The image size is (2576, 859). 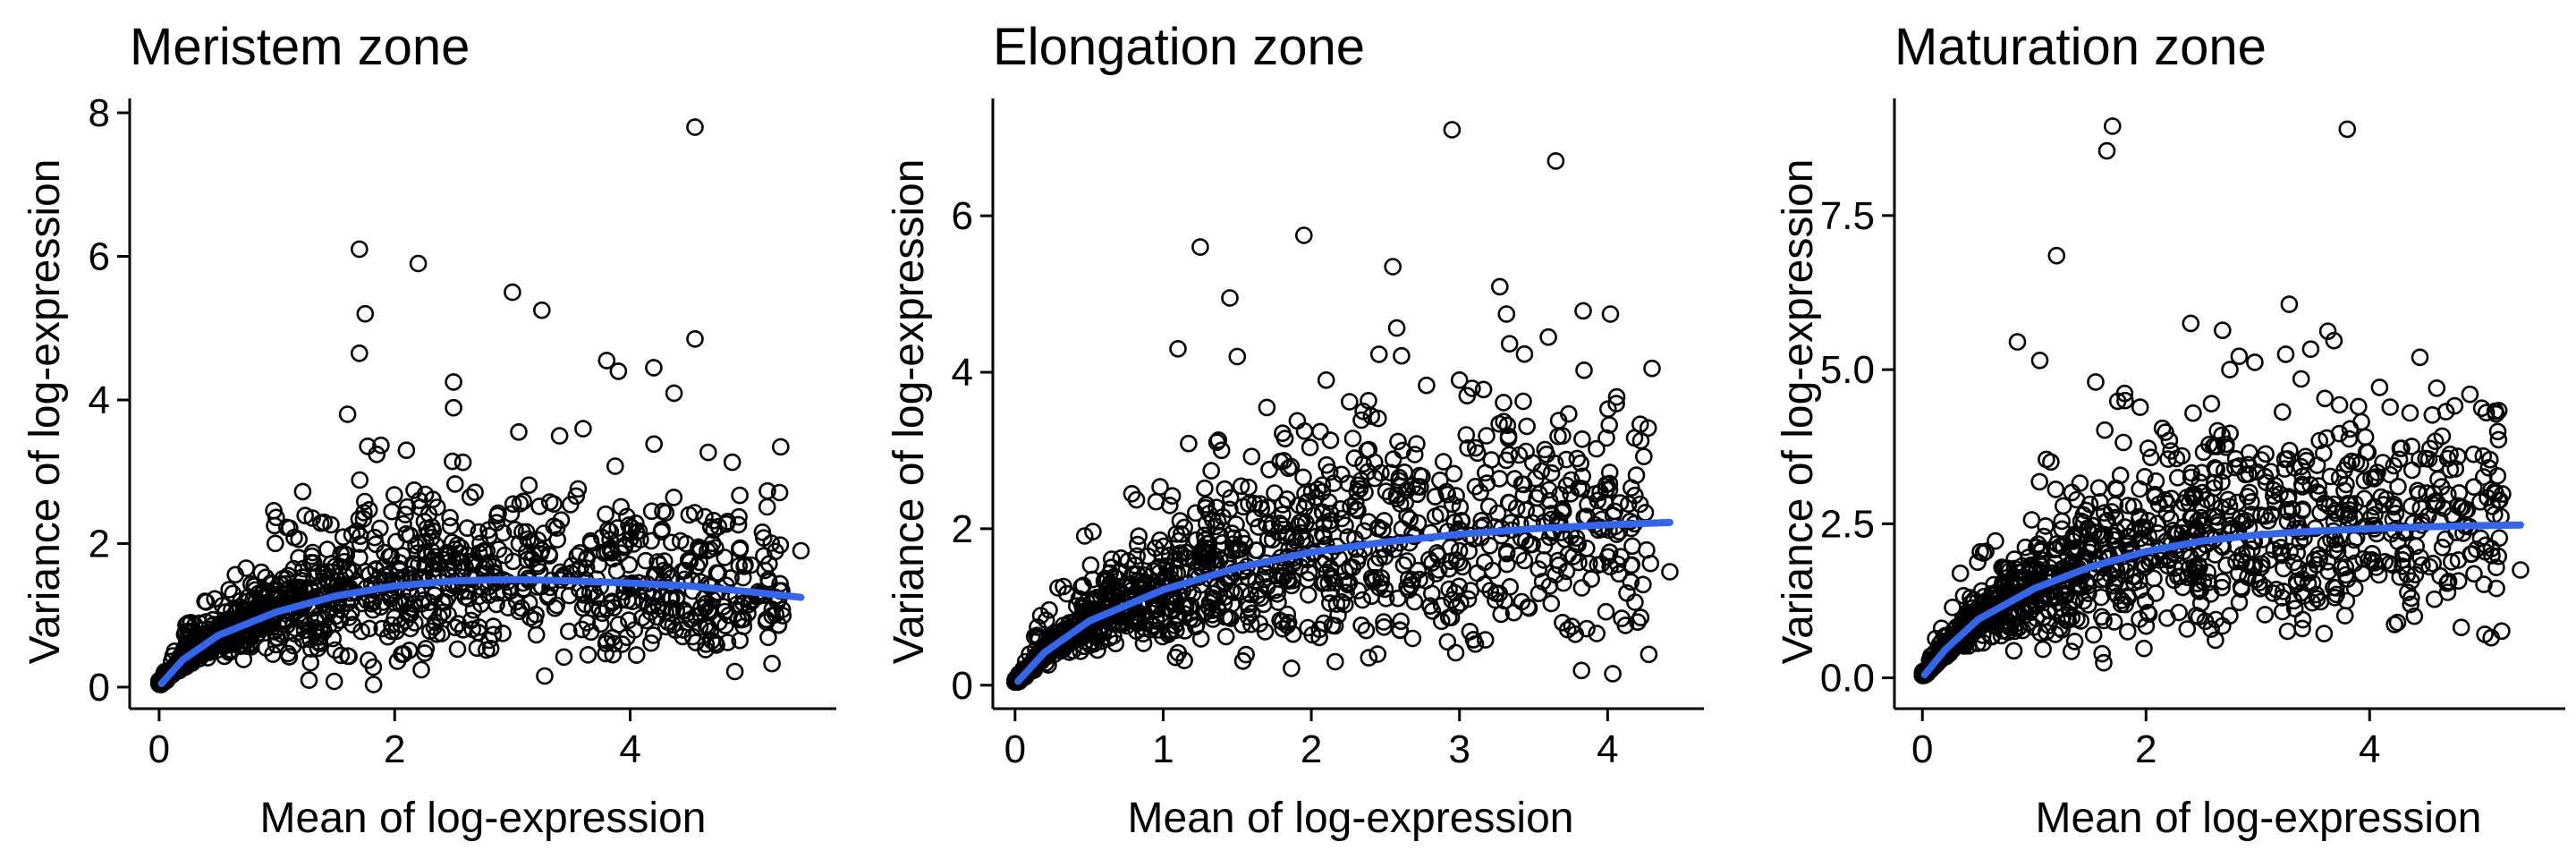 What do you see at coordinates (629, 749) in the screenshot?
I see `x-tick-label: 4` at bounding box center [629, 749].